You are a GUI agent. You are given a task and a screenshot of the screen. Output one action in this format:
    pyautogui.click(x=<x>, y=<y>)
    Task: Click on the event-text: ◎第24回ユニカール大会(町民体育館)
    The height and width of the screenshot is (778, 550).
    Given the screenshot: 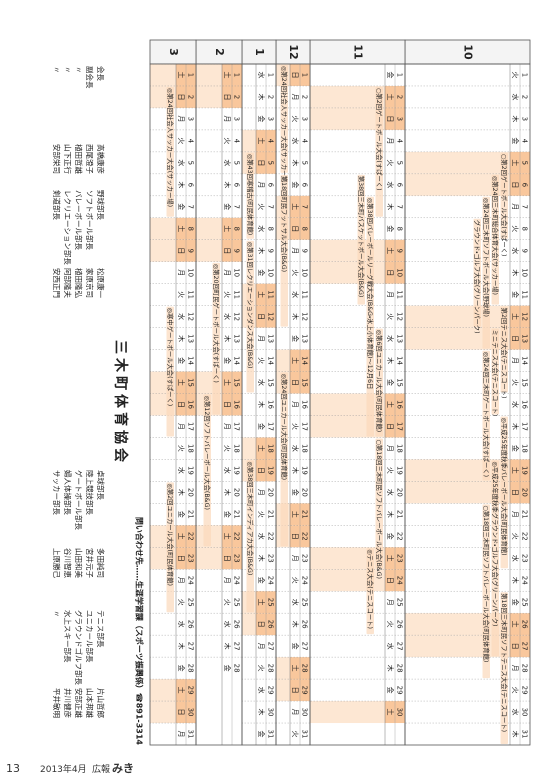 What is the action you would take?
    pyautogui.click(x=284, y=427)
    